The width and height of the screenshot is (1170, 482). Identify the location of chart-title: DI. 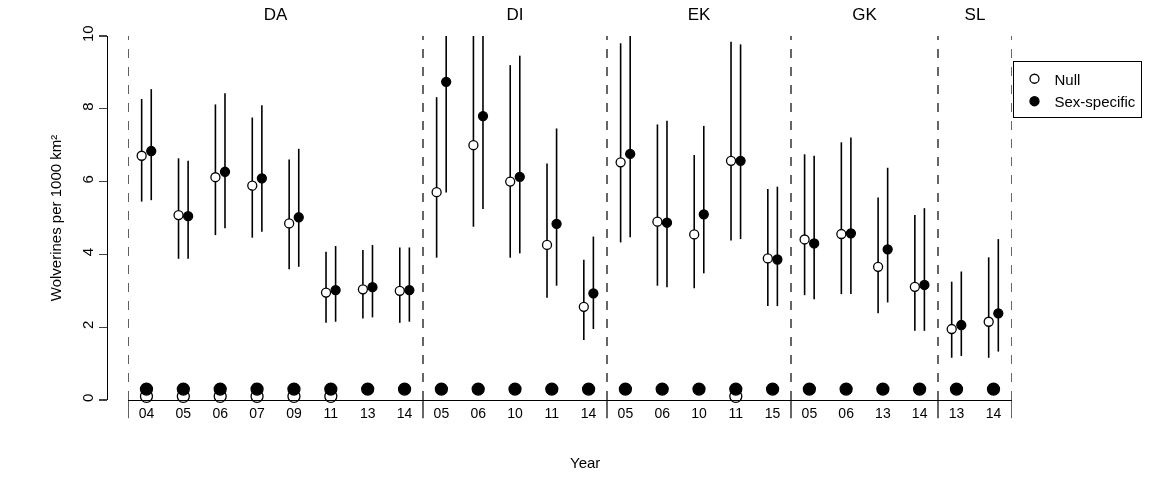
(515, 14).